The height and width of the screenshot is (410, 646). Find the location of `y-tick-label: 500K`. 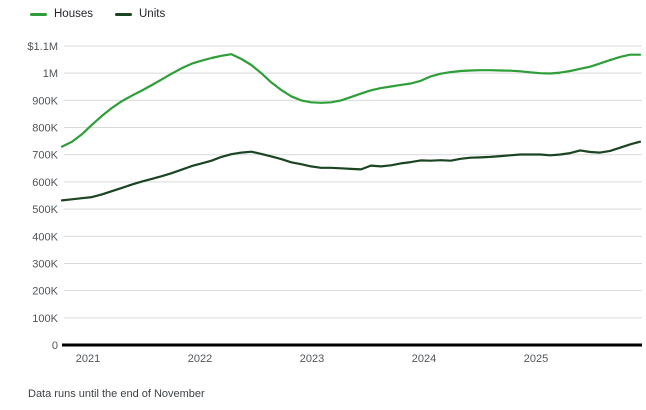

y-tick-label: 500K is located at coordinates (45, 210).